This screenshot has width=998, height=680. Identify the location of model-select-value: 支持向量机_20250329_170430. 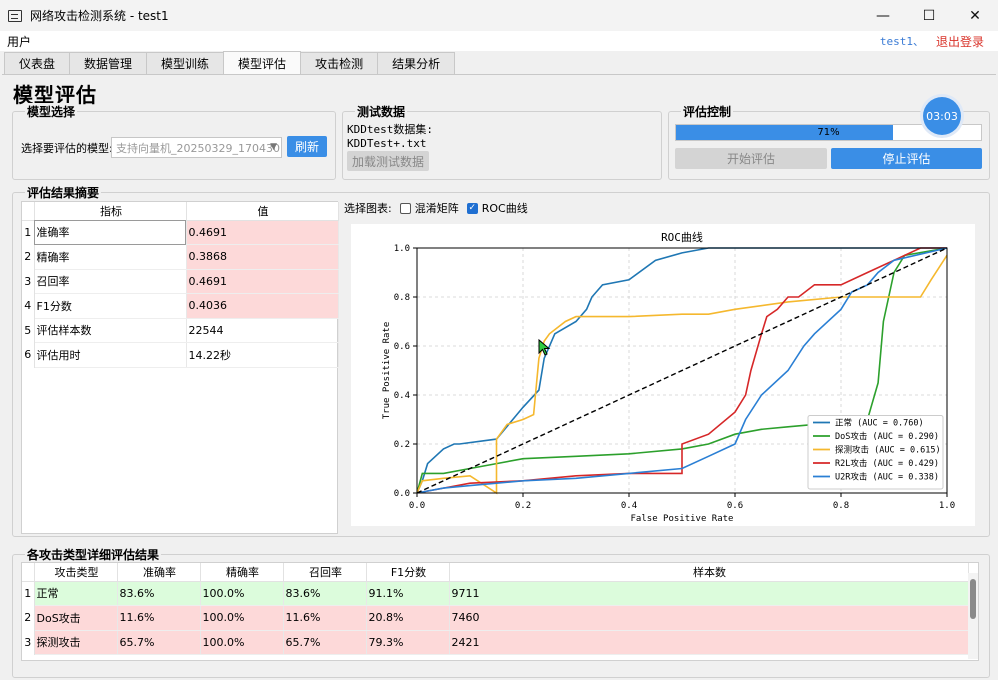
(198, 148).